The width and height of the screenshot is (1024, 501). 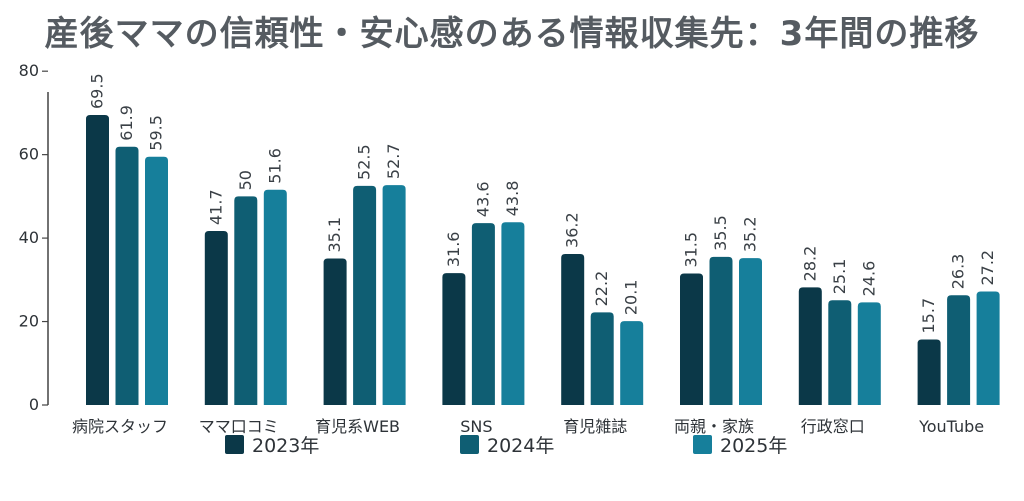 What do you see at coordinates (34, 404) in the screenshot?
I see `y-tick-label: 0` at bounding box center [34, 404].